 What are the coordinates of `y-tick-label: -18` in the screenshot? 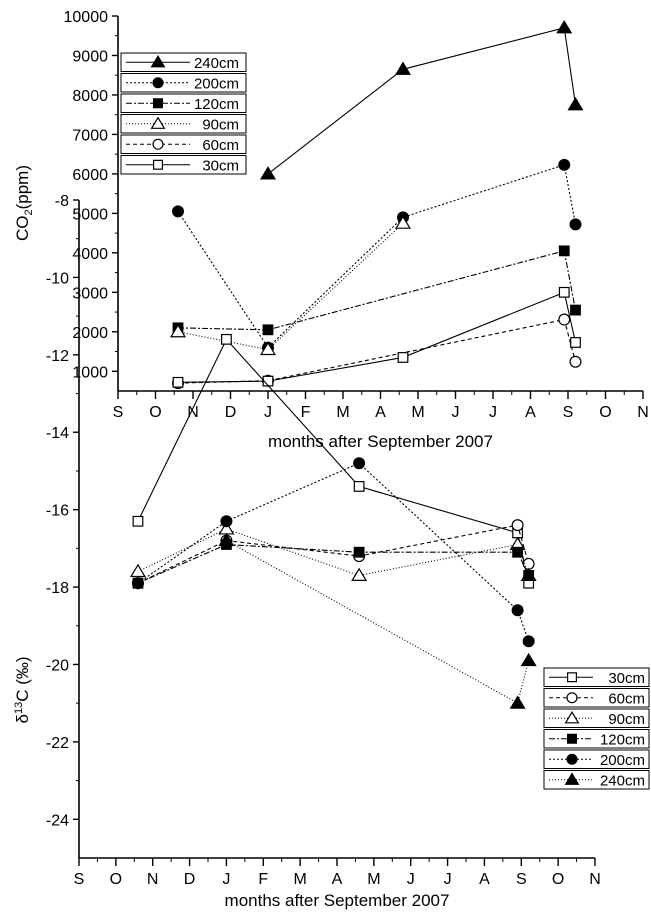 It's located at (57, 588).